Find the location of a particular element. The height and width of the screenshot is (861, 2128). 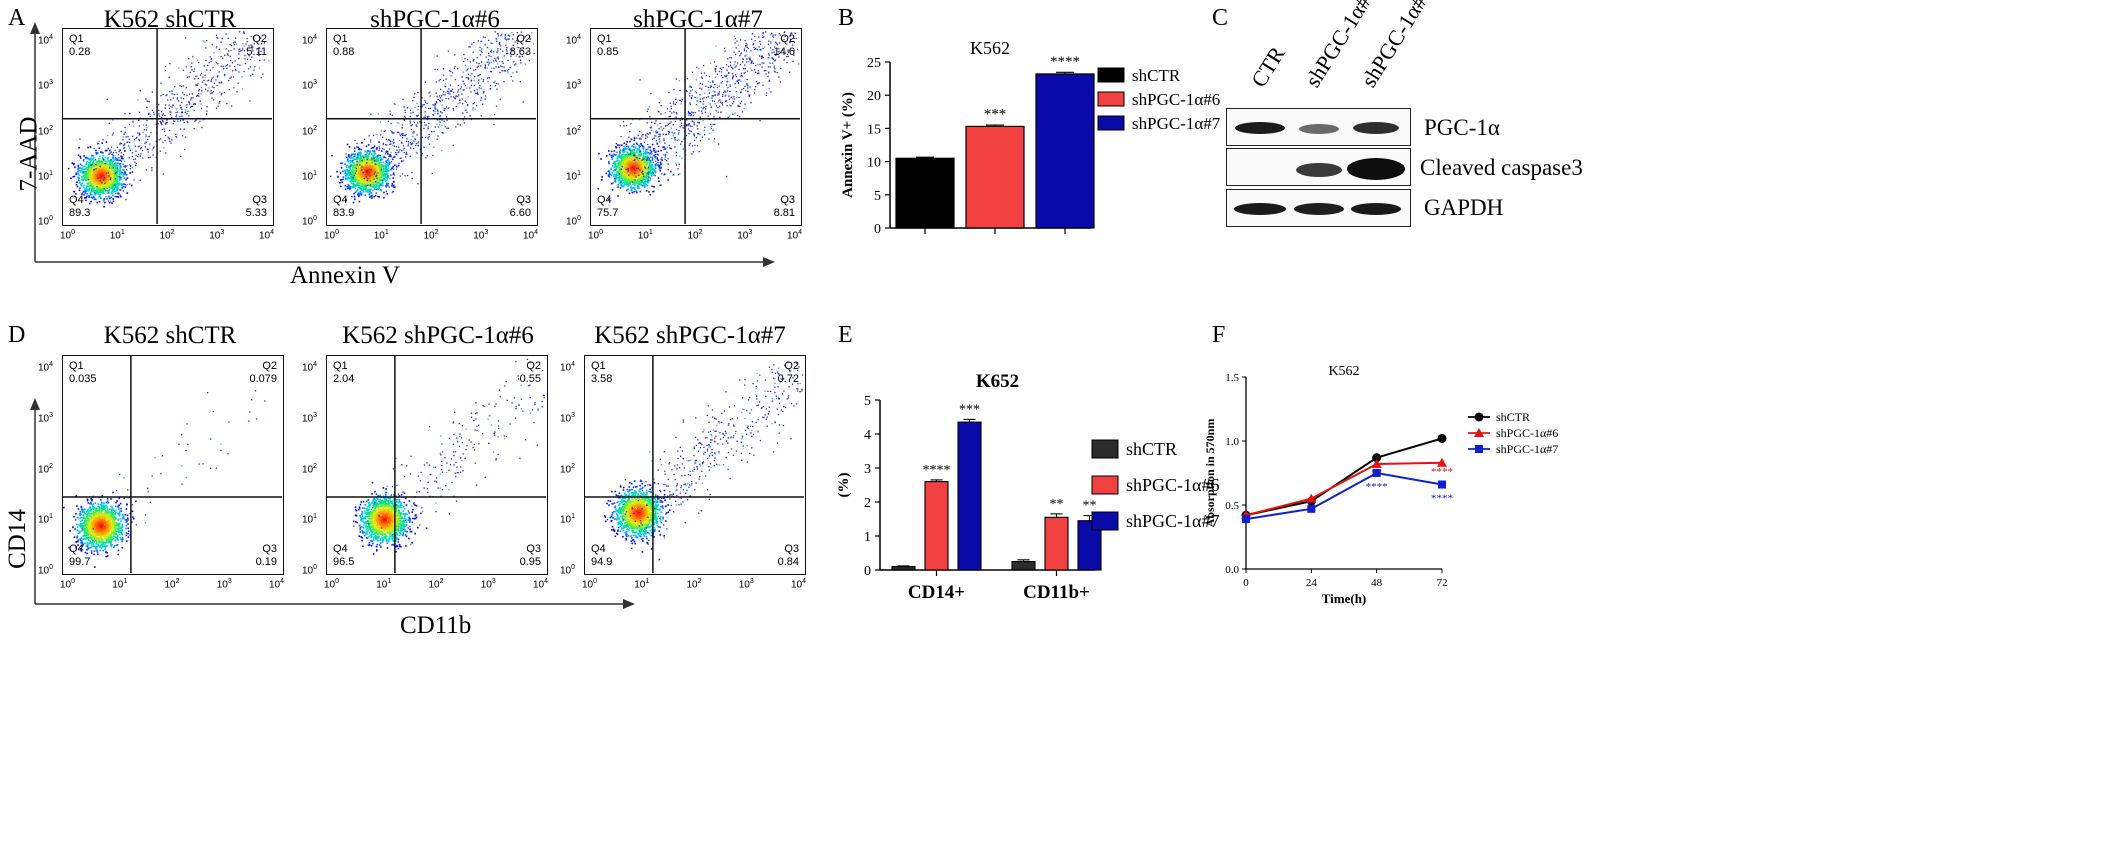

quadrant-label-q1: Q1 0.88 is located at coordinates (344, 45).